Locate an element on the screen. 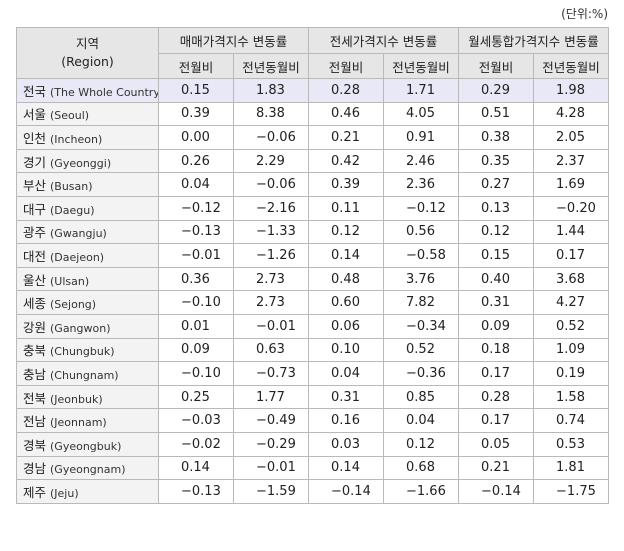 The image size is (624, 551). value-cell: −1.59 is located at coordinates (271, 491).